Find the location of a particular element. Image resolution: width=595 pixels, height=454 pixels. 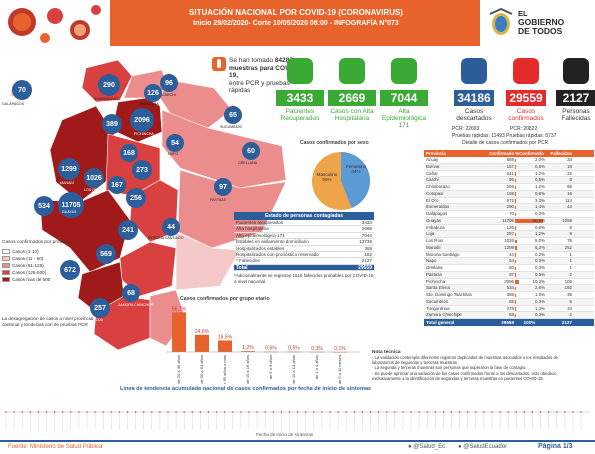

legend-label: Casos (126-500) is located at coordinates (29, 272).